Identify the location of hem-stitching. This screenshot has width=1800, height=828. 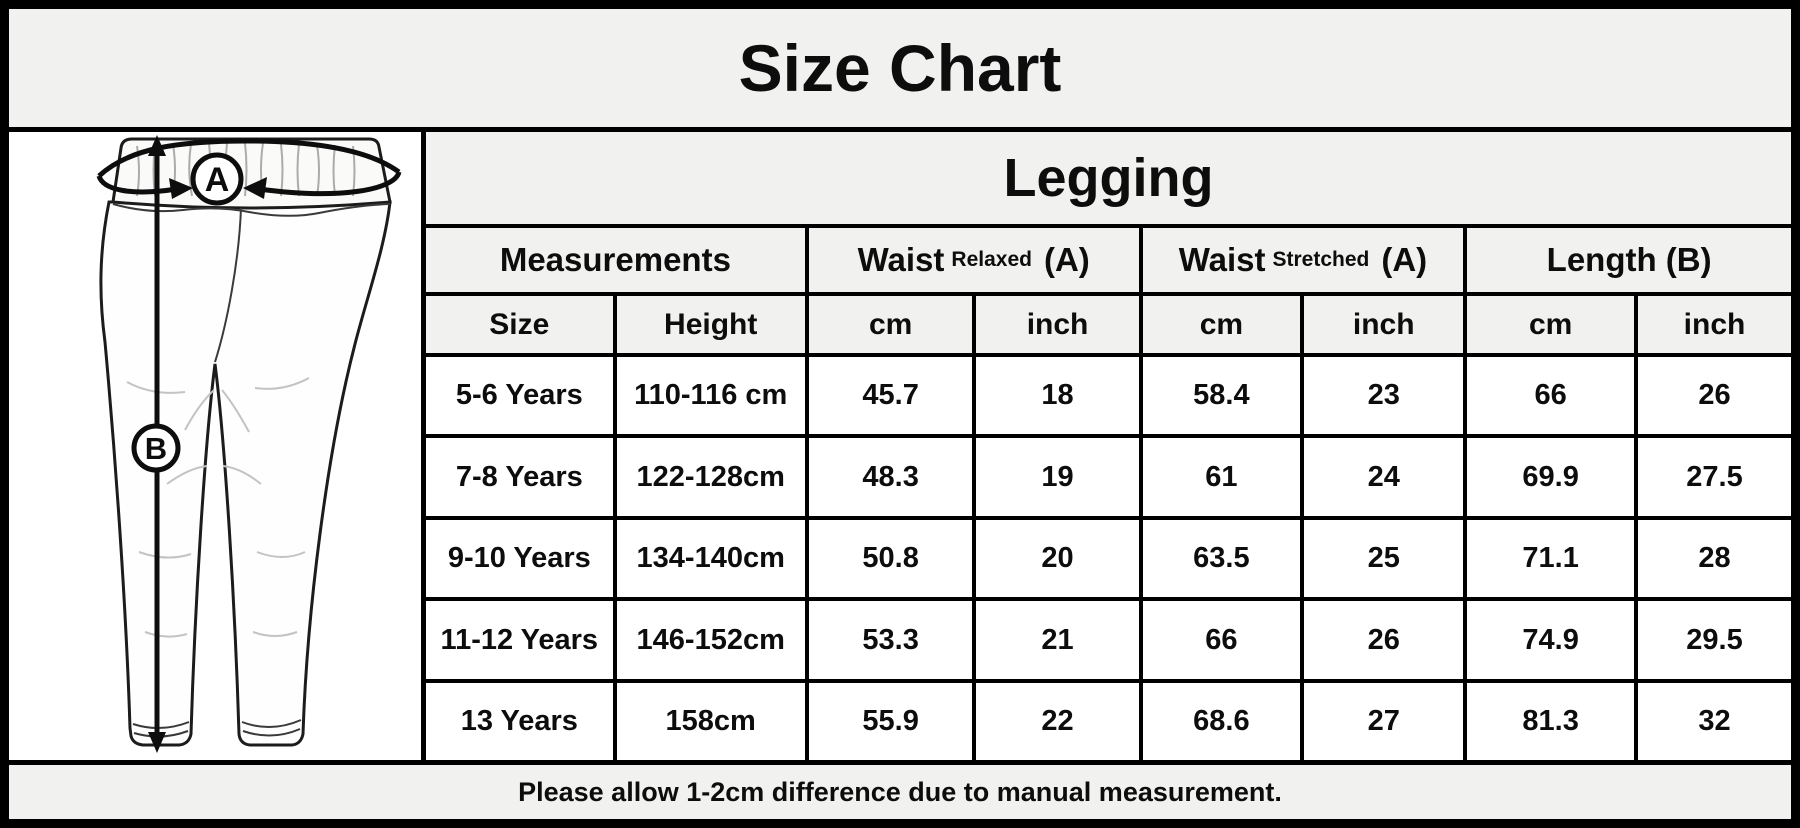
(217, 728).